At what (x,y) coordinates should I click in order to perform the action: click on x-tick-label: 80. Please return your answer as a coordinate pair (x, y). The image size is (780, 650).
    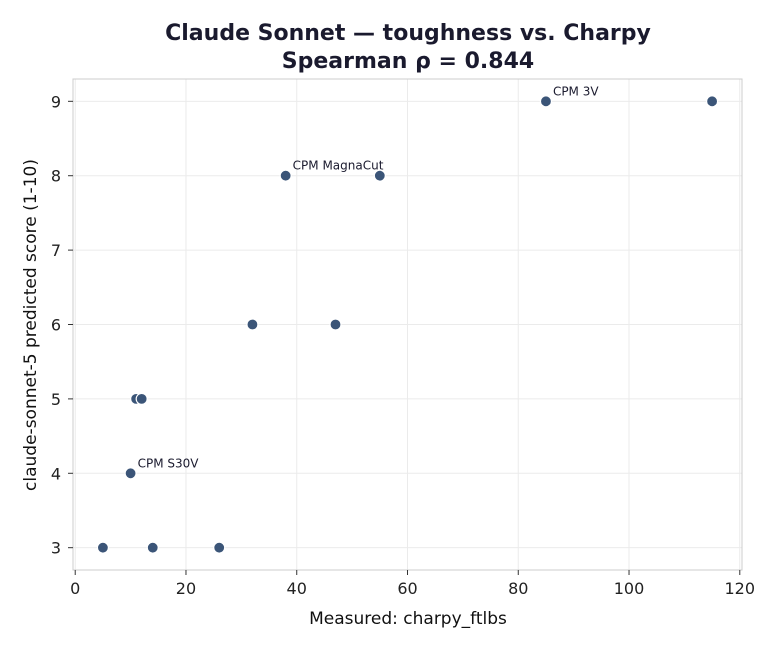
    Looking at the image, I should click on (518, 588).